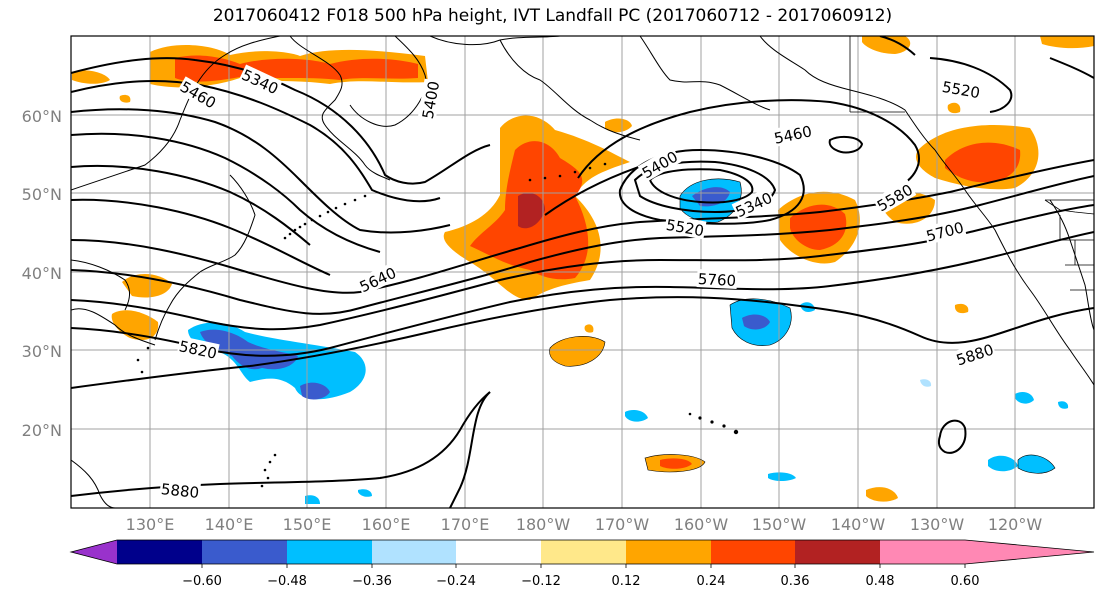 The height and width of the screenshot is (601, 1105). What do you see at coordinates (456, 581) in the screenshot?
I see `colorbar-label: −0.24` at bounding box center [456, 581].